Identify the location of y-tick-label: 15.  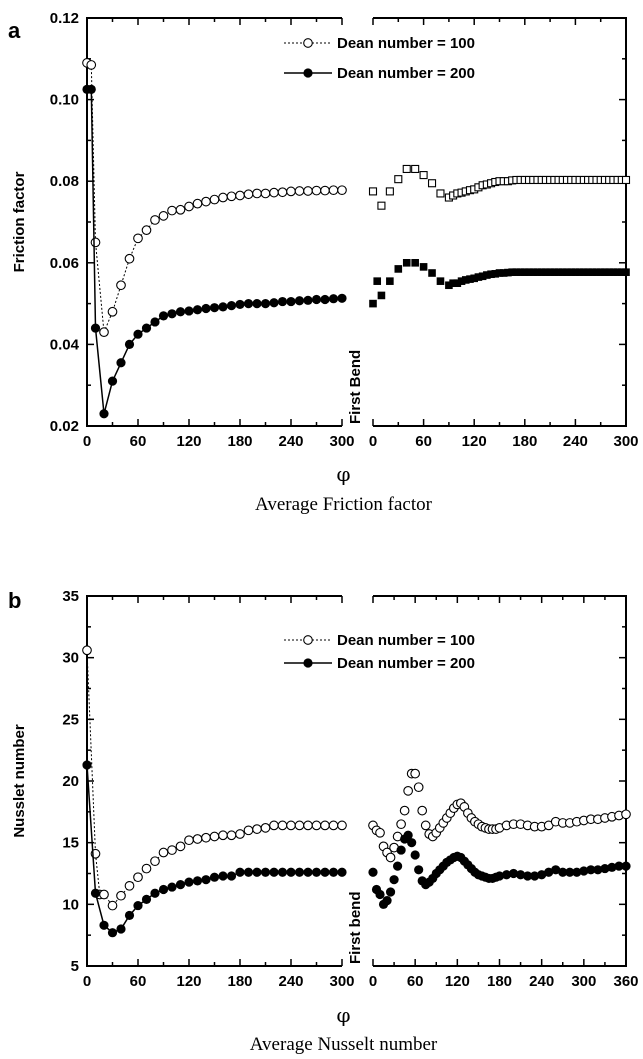
(70, 843).